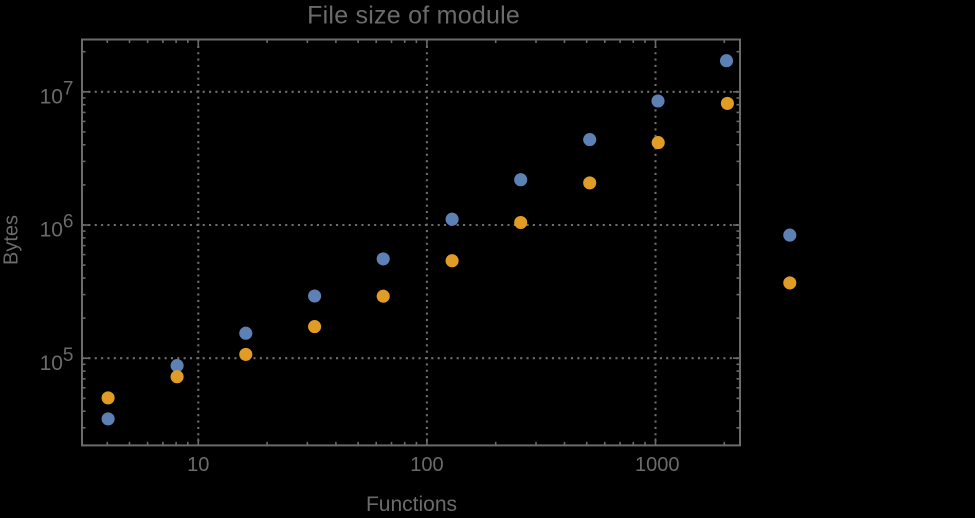 This screenshot has height=518, width=975. What do you see at coordinates (413, 16) in the screenshot?
I see `svg-text: File size of module` at bounding box center [413, 16].